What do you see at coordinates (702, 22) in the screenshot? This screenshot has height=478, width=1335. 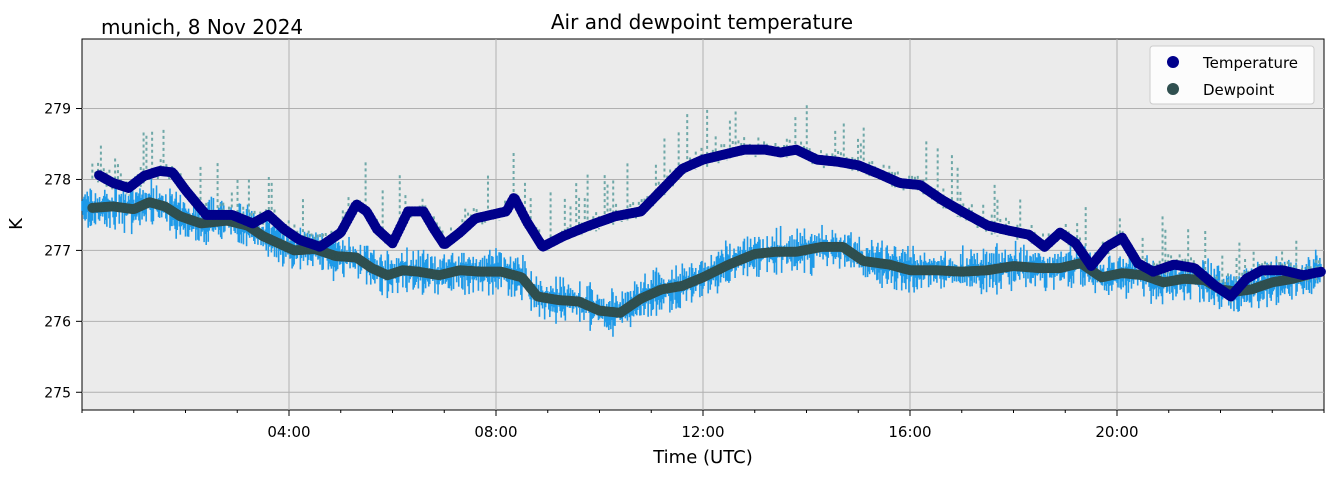 I see `chart-title: Air and dewpoint temperature` at bounding box center [702, 22].